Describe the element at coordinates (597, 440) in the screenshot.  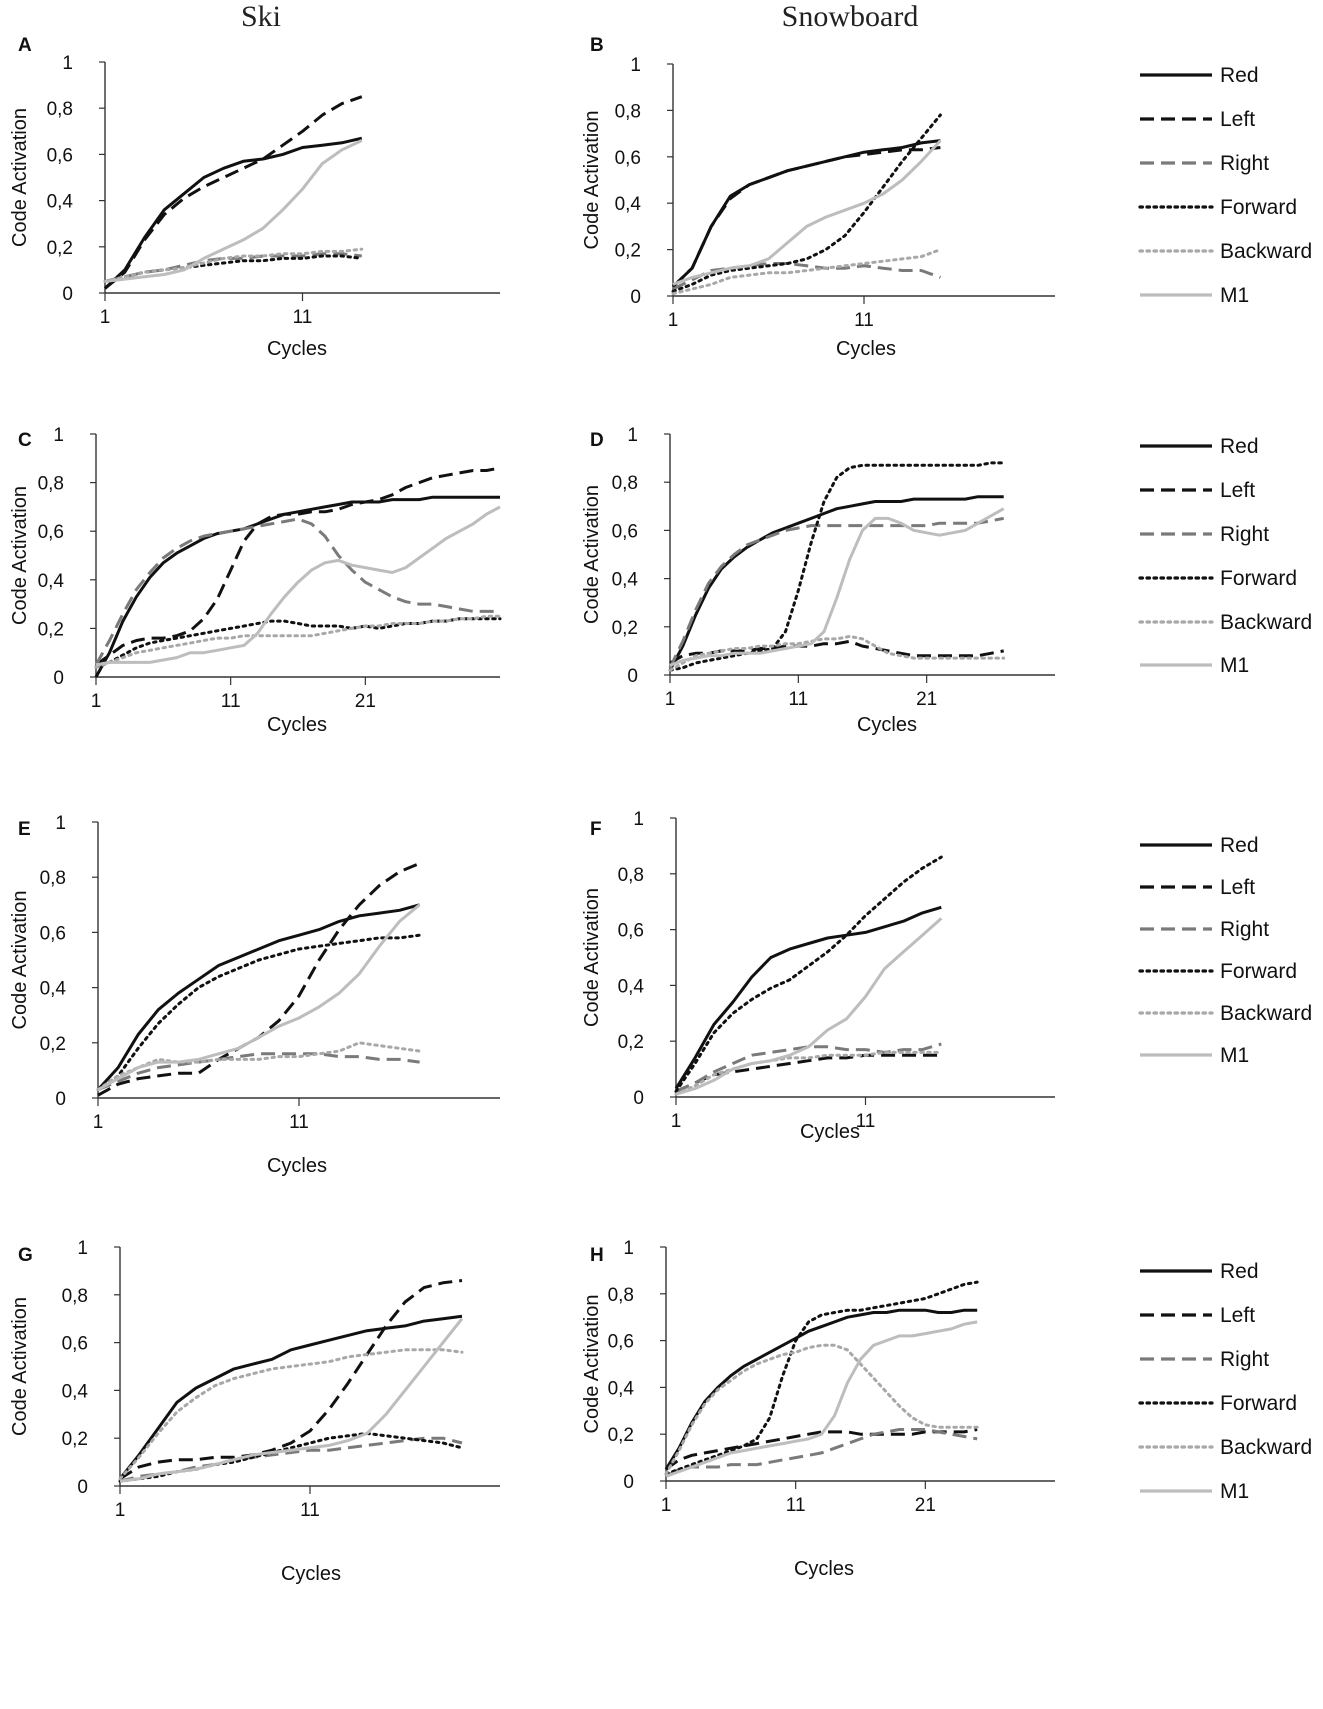
I see `panel-label: D` at that location.